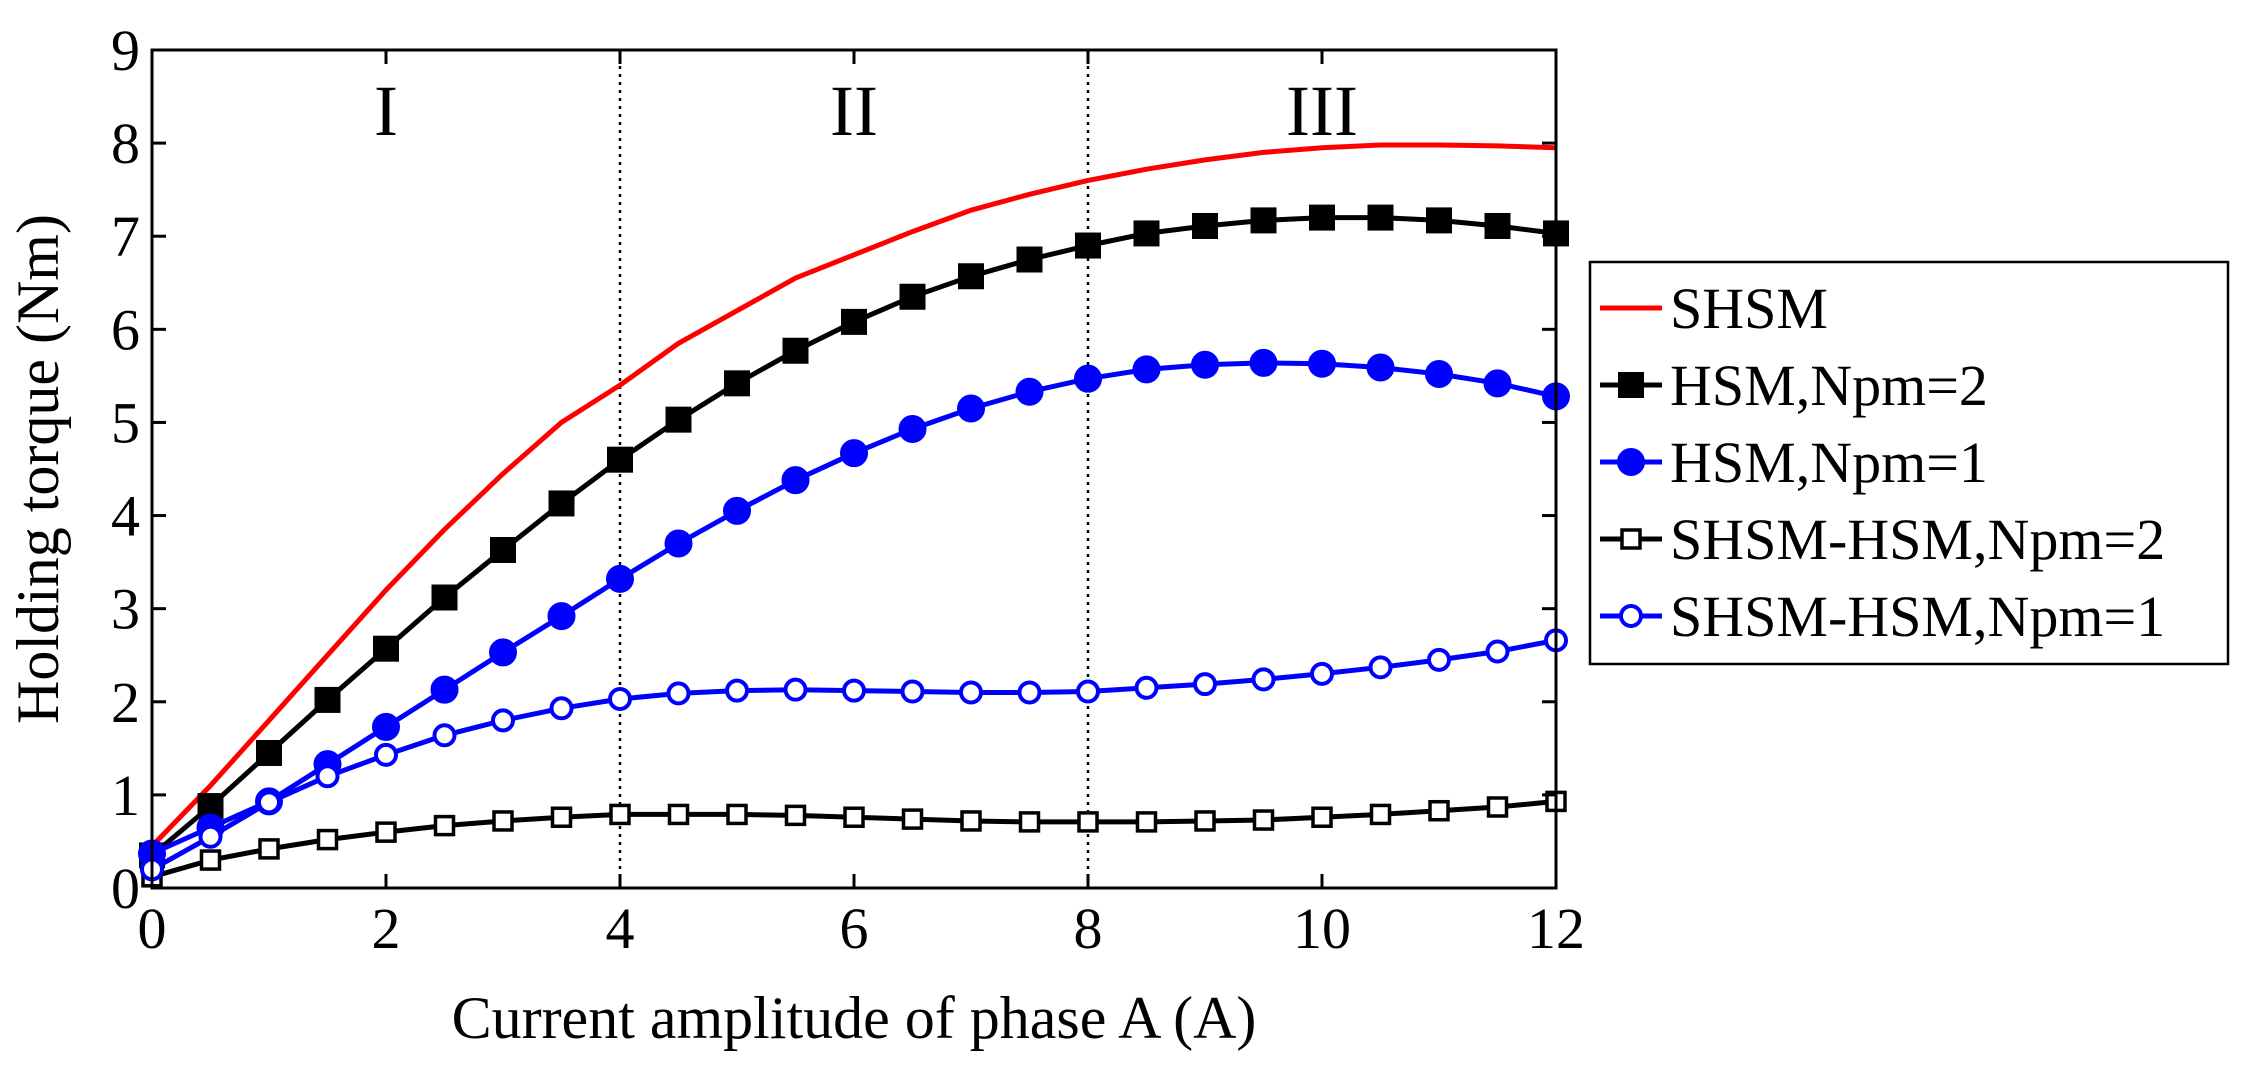 Image resolution: width=2247 pixels, height=1069 pixels. Describe the element at coordinates (854, 111) in the screenshot. I see `region-label: II` at that location.